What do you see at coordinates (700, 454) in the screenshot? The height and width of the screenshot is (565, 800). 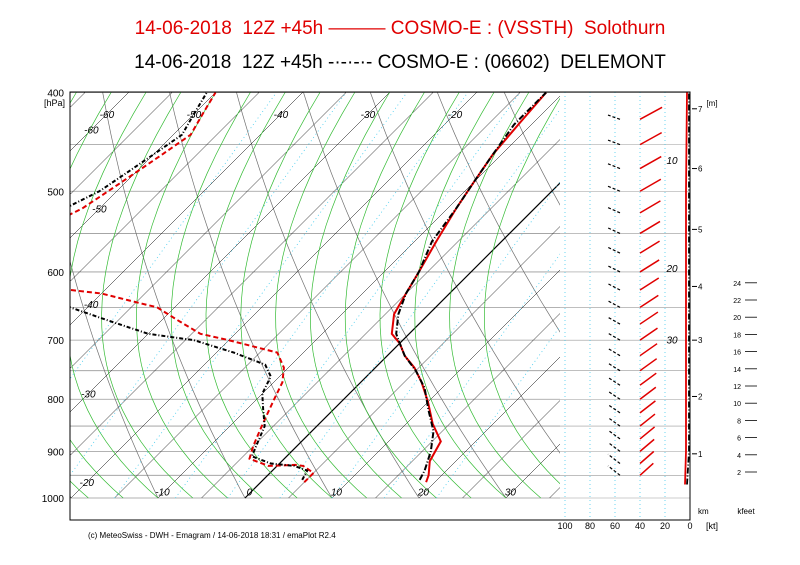 I see `height-tick-label: 1` at bounding box center [700, 454].